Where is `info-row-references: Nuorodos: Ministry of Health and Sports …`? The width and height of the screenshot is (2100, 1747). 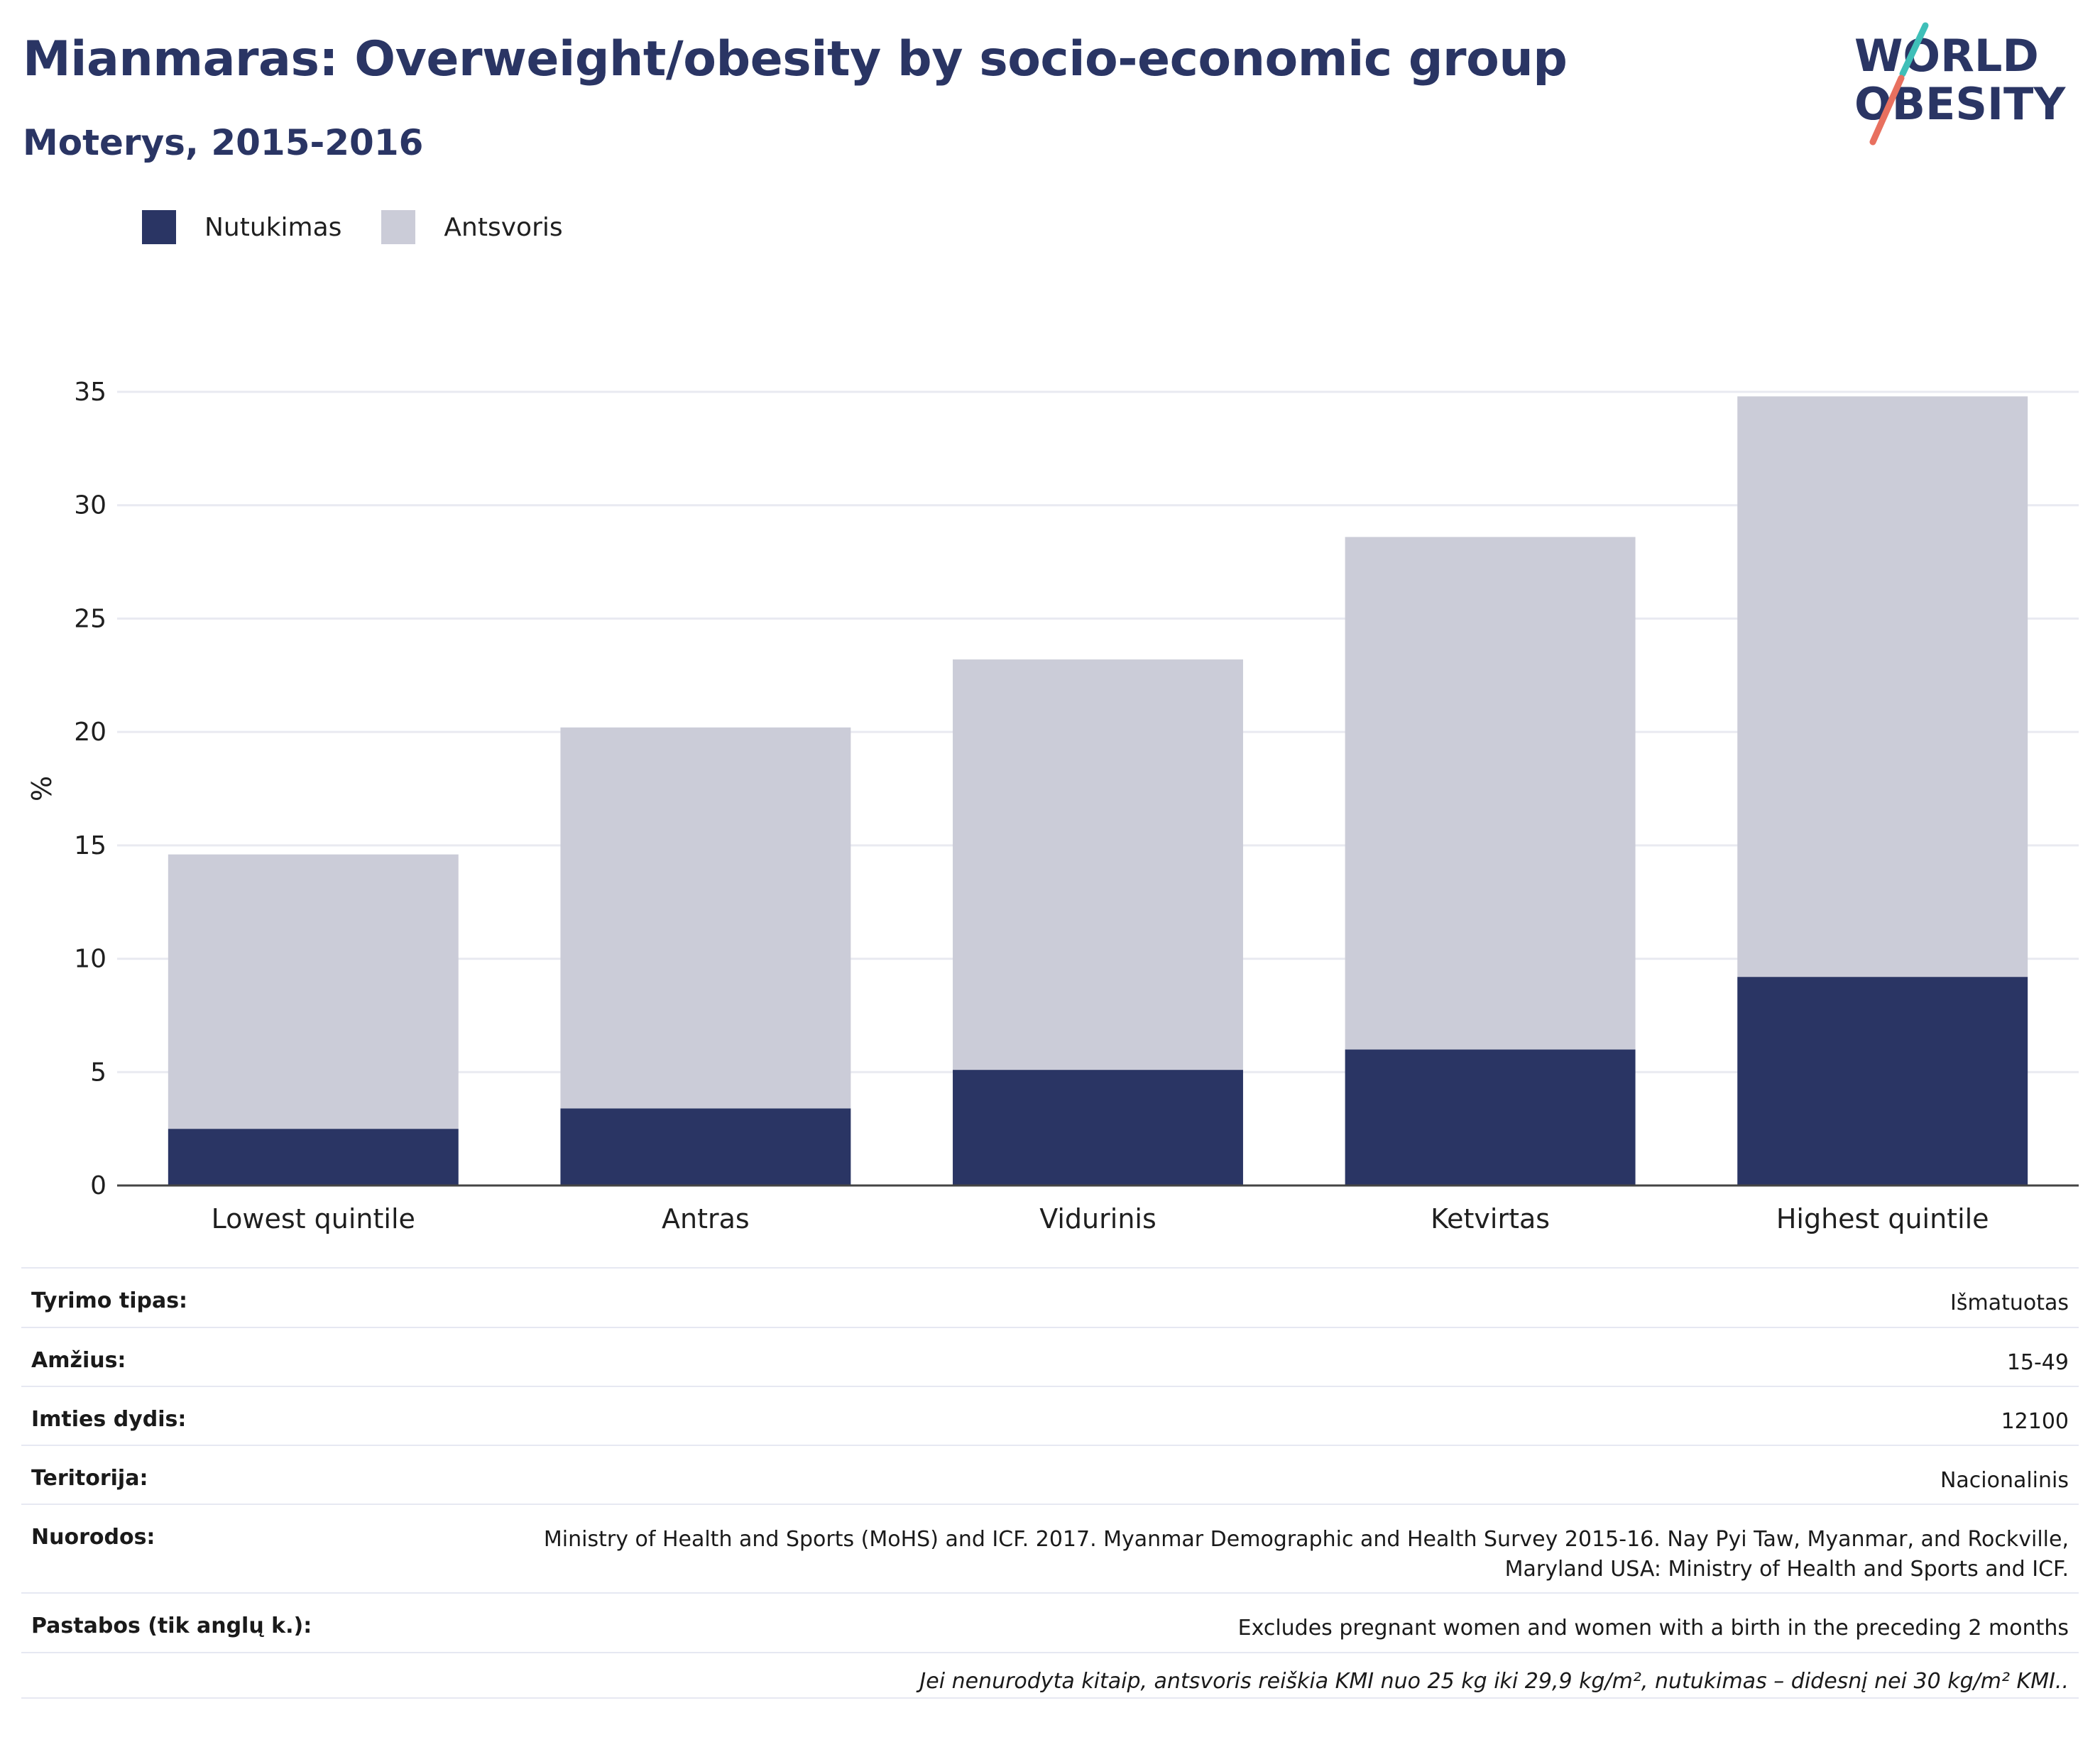
info-row-references: Nuorodos: Ministry of Health and Sports … is located at coordinates (1050, 1548).